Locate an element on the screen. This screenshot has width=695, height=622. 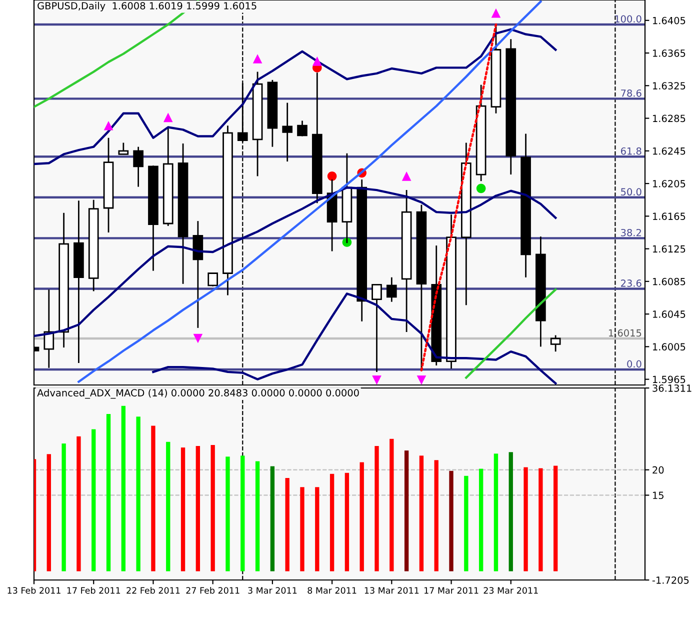
y-tick-label: 1.6125 is located at coordinates (669, 249).